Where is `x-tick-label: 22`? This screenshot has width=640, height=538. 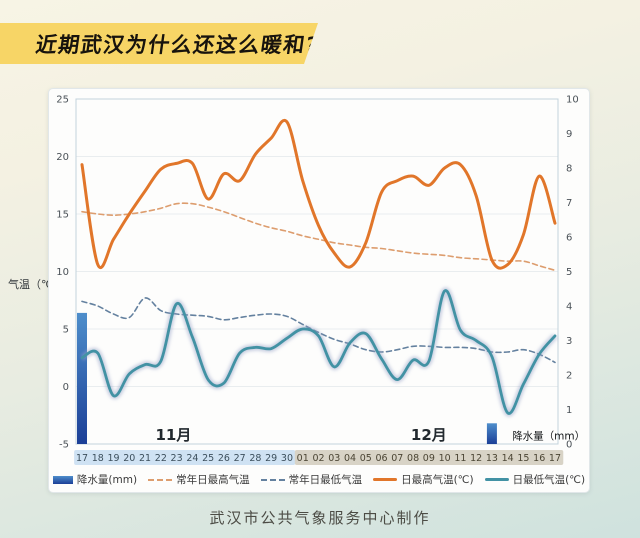 x-tick-label: 22 is located at coordinates (161, 458).